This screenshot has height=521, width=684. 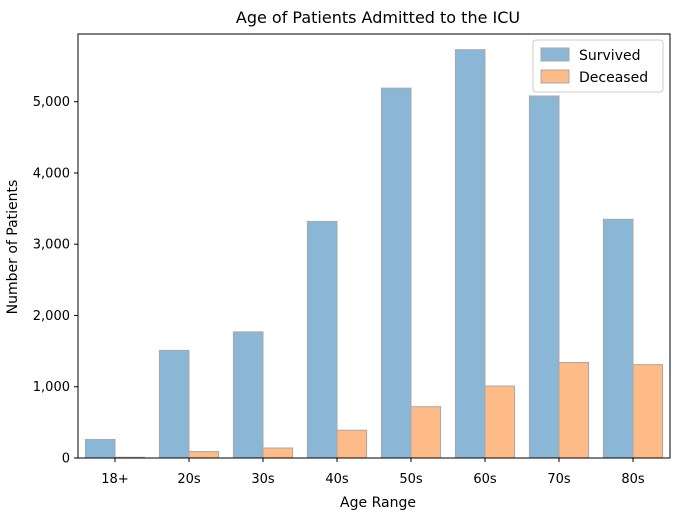 I want to click on legend-swatch-survived, so click(x=555, y=54).